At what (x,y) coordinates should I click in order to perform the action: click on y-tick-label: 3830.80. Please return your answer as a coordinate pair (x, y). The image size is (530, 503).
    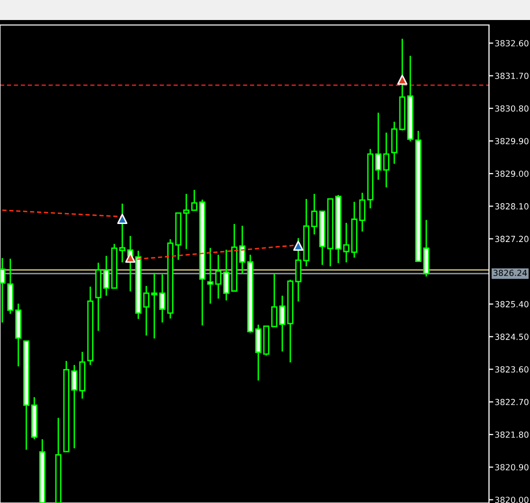
    Looking at the image, I should click on (511, 108).